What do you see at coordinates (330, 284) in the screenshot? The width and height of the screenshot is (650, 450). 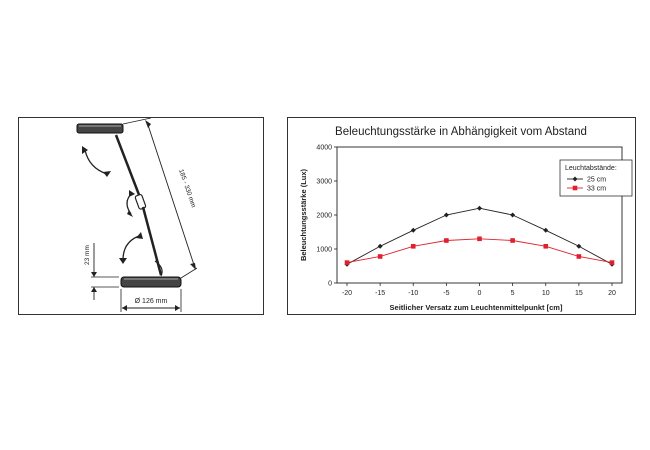 I see `y-tick-label: 0` at bounding box center [330, 284].